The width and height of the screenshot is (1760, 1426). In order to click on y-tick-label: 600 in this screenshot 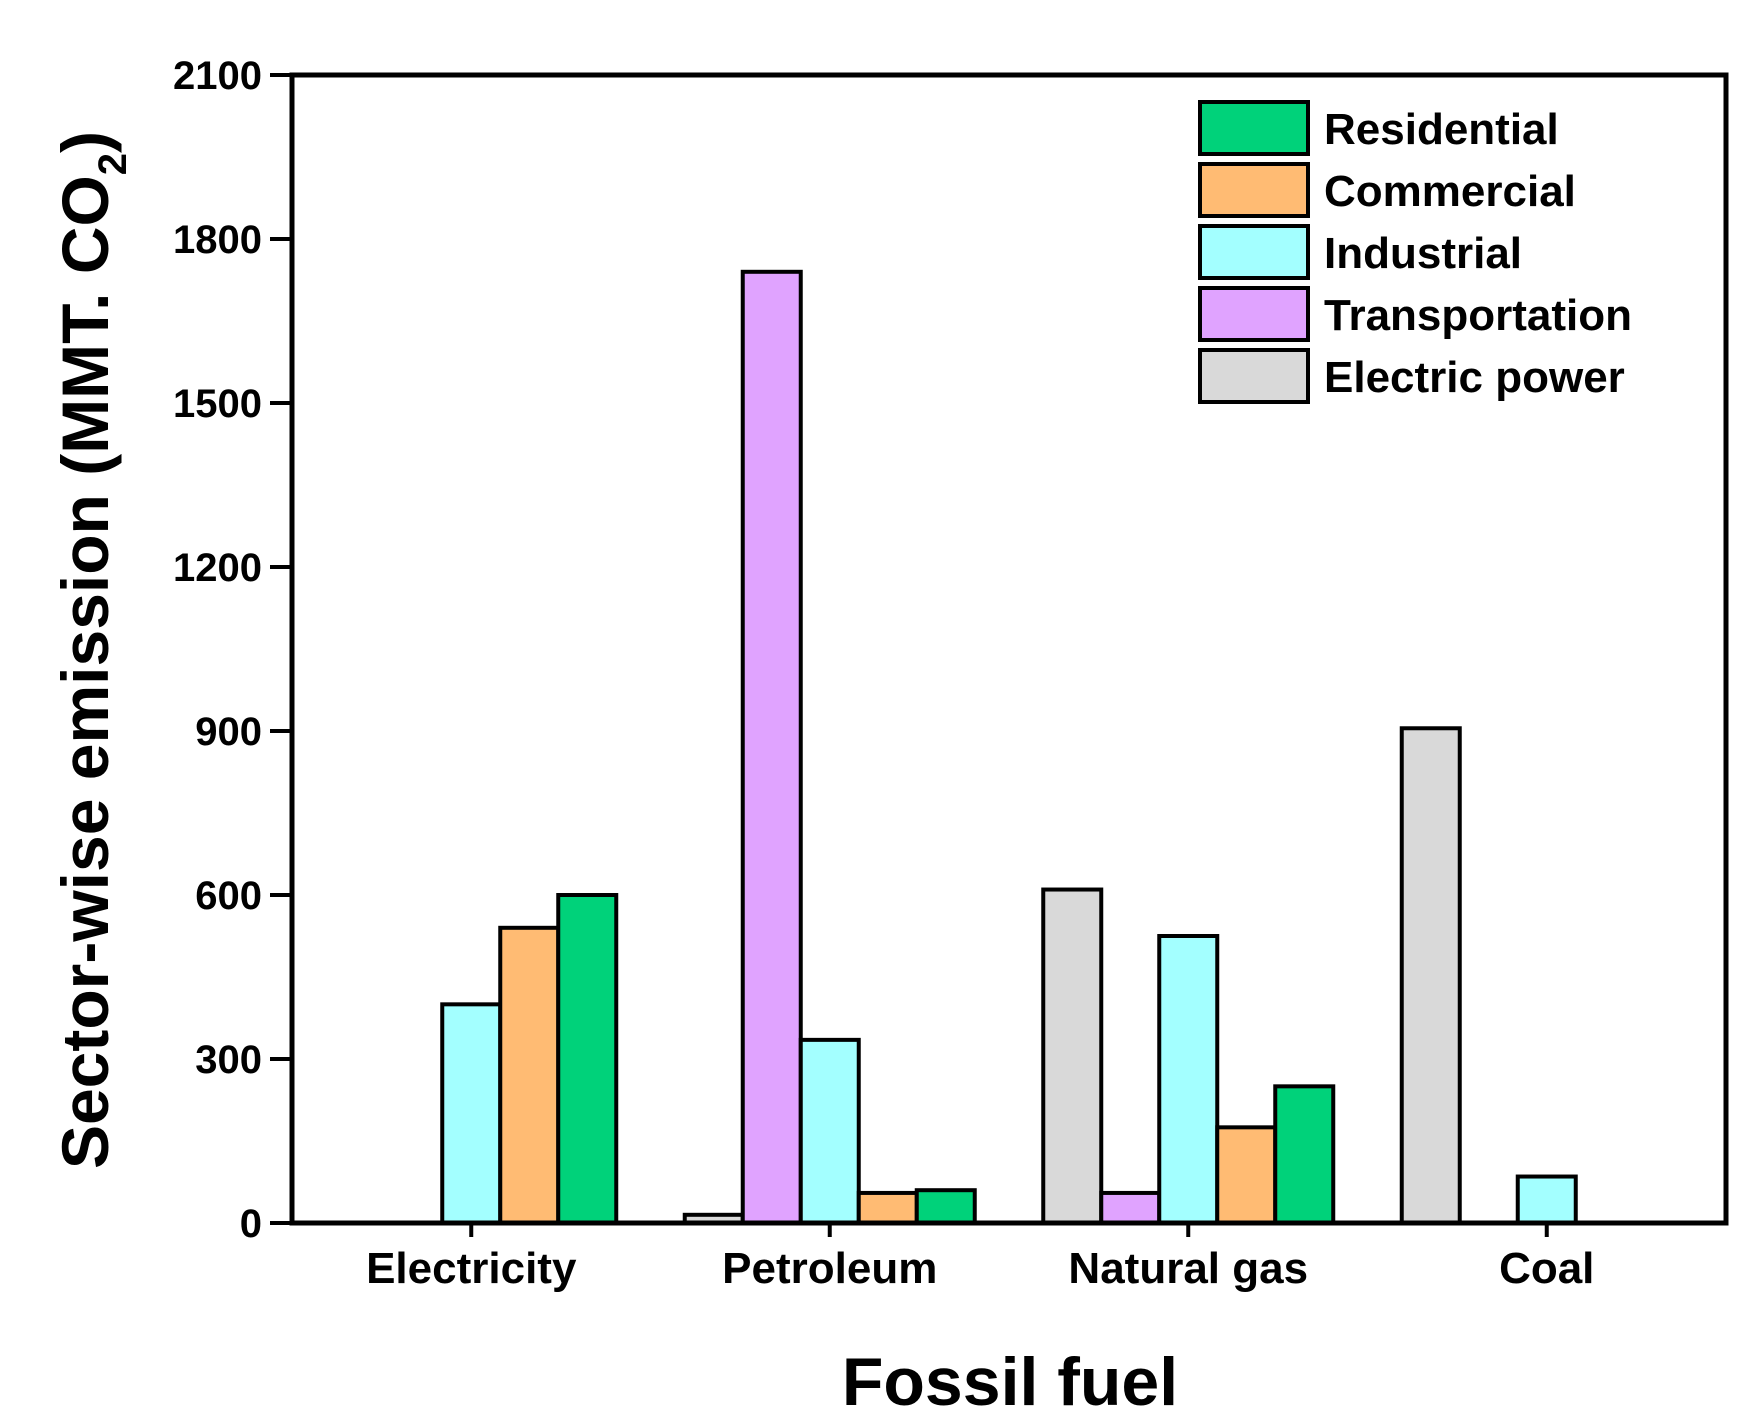, I will do `click(228, 896)`.